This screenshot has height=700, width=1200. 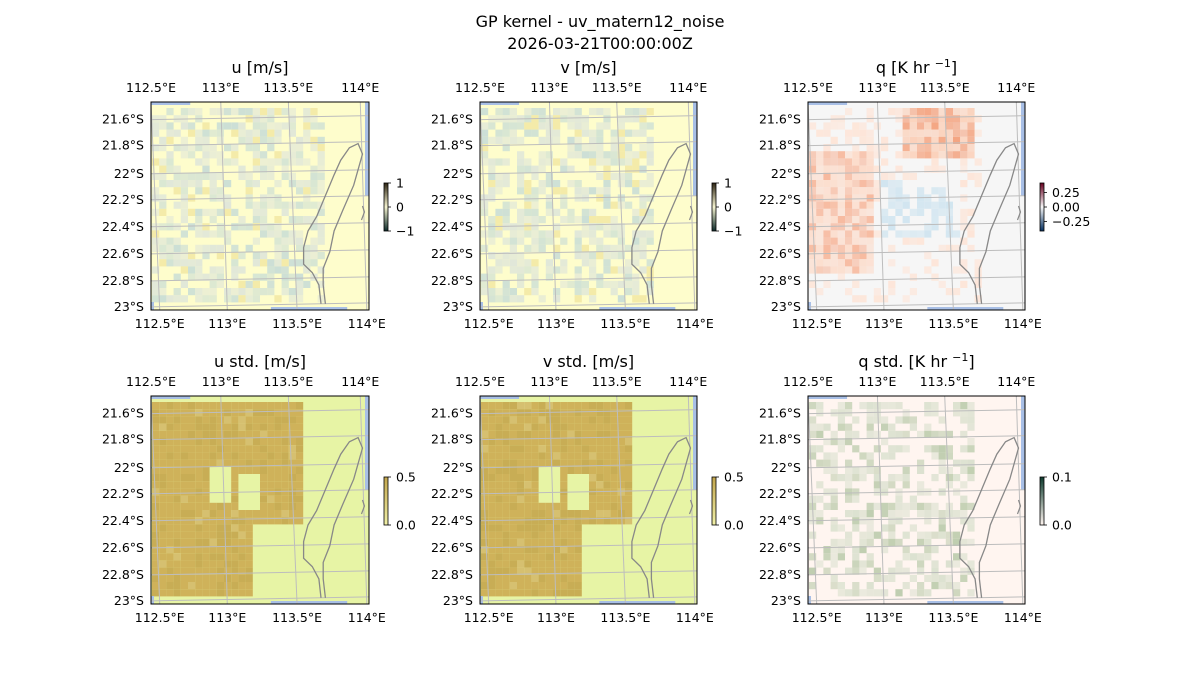 What do you see at coordinates (780, 199) in the screenshot?
I see `lat-tick: 22.2°S` at bounding box center [780, 199].